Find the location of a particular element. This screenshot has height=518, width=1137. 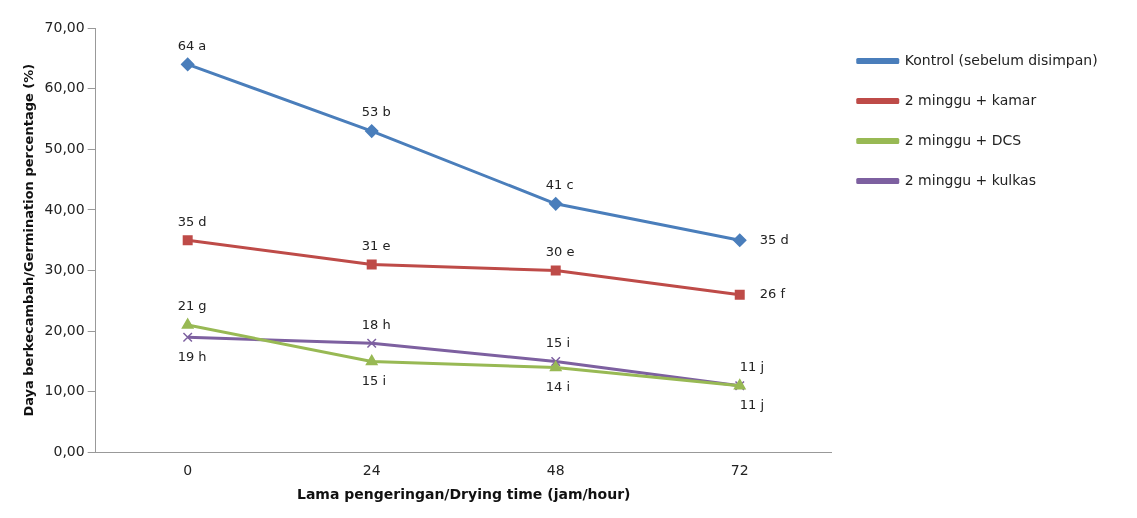

data-label: 31 e is located at coordinates (376, 245).